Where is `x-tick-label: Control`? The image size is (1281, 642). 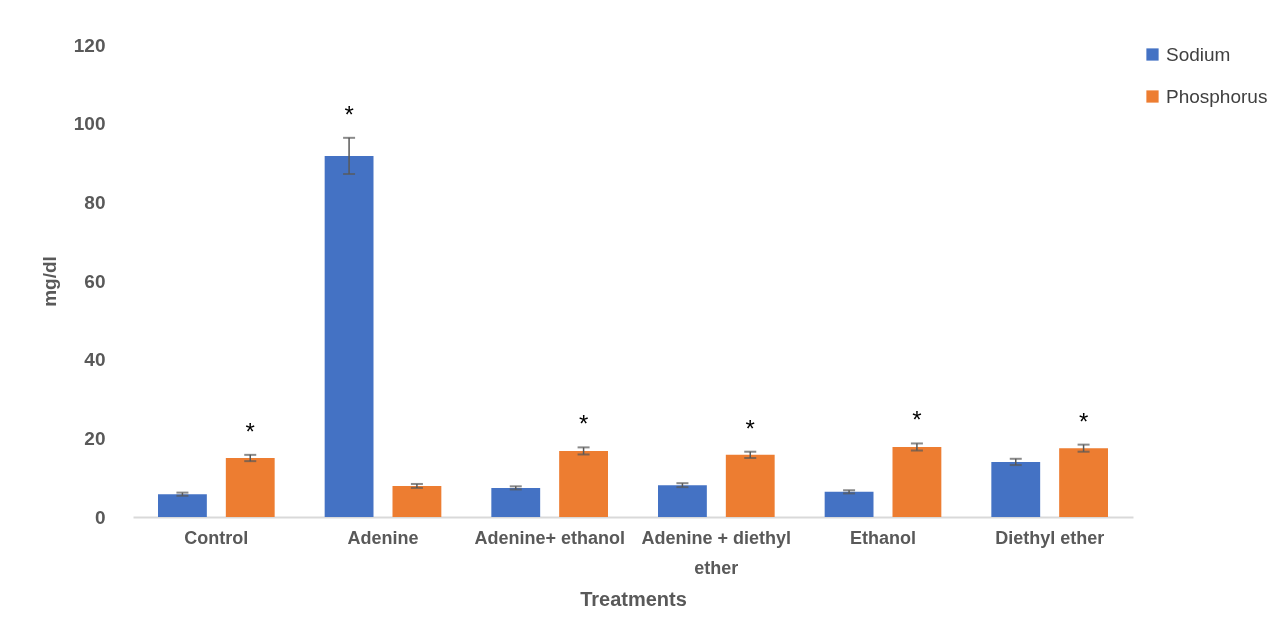
x-tick-label: Control is located at coordinates (216, 537).